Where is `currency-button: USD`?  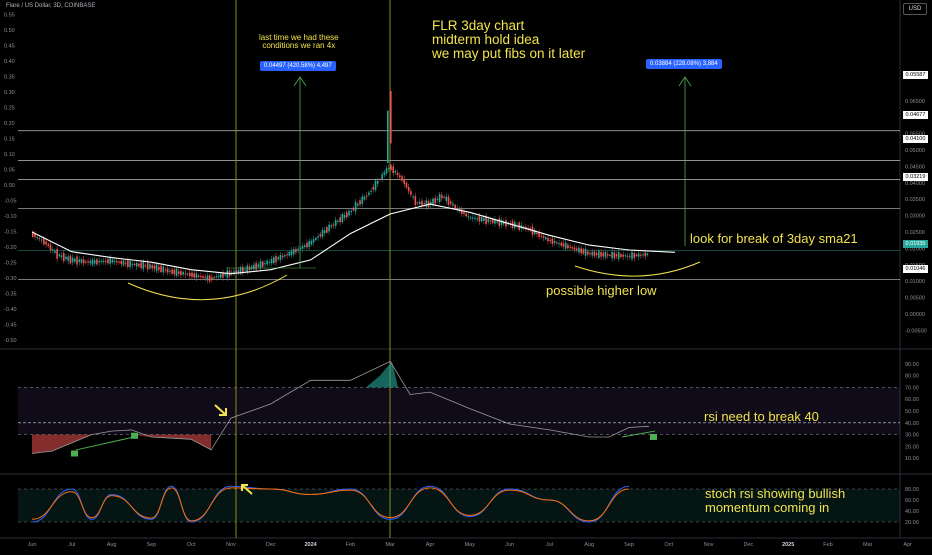 currency-button: USD is located at coordinates (915, 9).